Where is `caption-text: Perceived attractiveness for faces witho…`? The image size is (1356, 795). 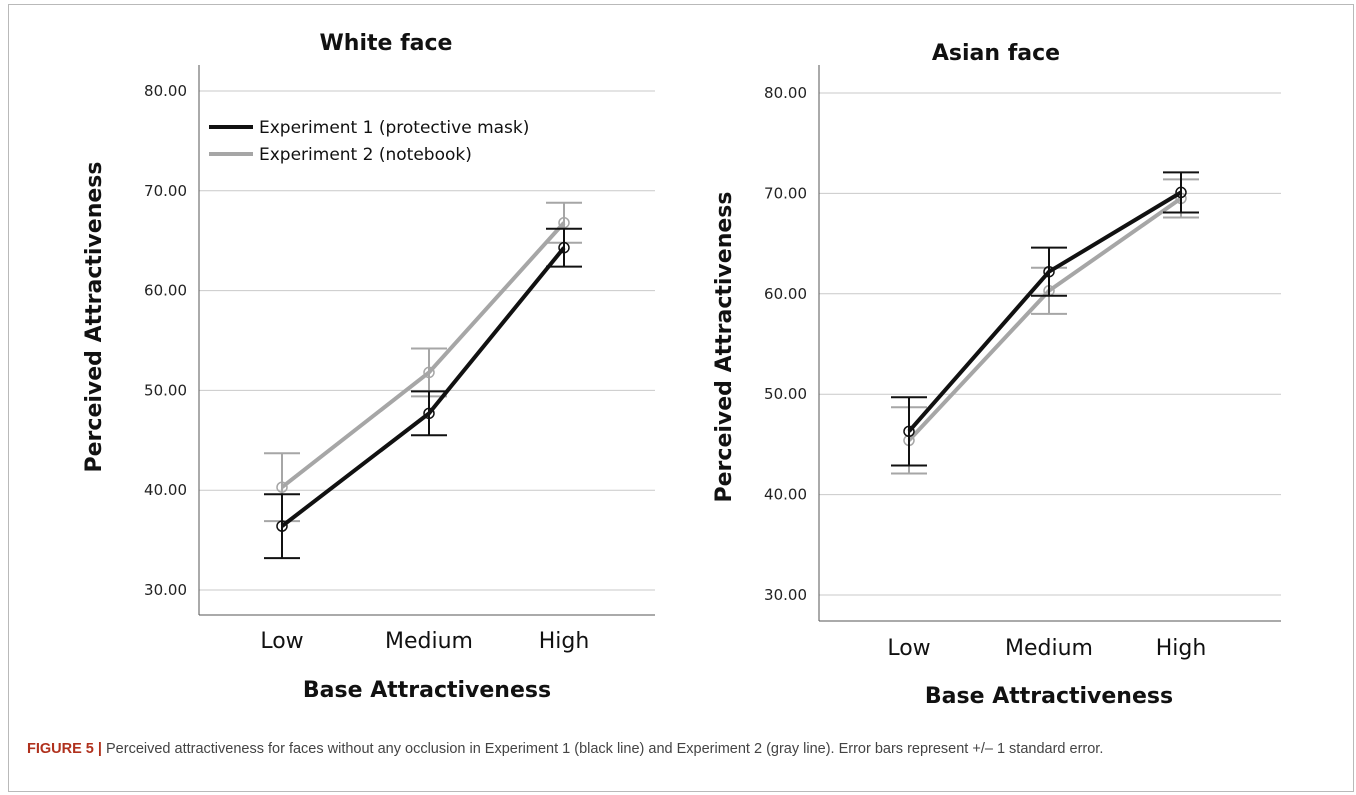
caption-text: Perceived attractiveness for faces witho… is located at coordinates (605, 749).